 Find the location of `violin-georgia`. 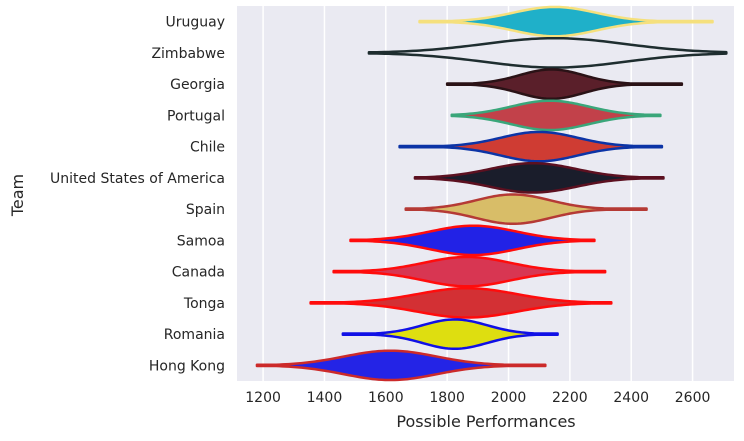

violin-georgia is located at coordinates (564, 84).